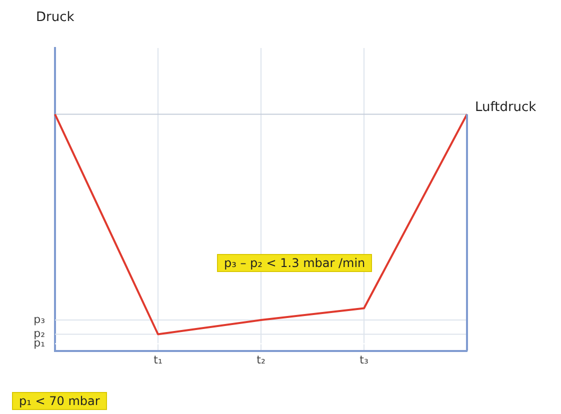  Describe the element at coordinates (55, 17) in the screenshot. I see `text: Druck` at that location.